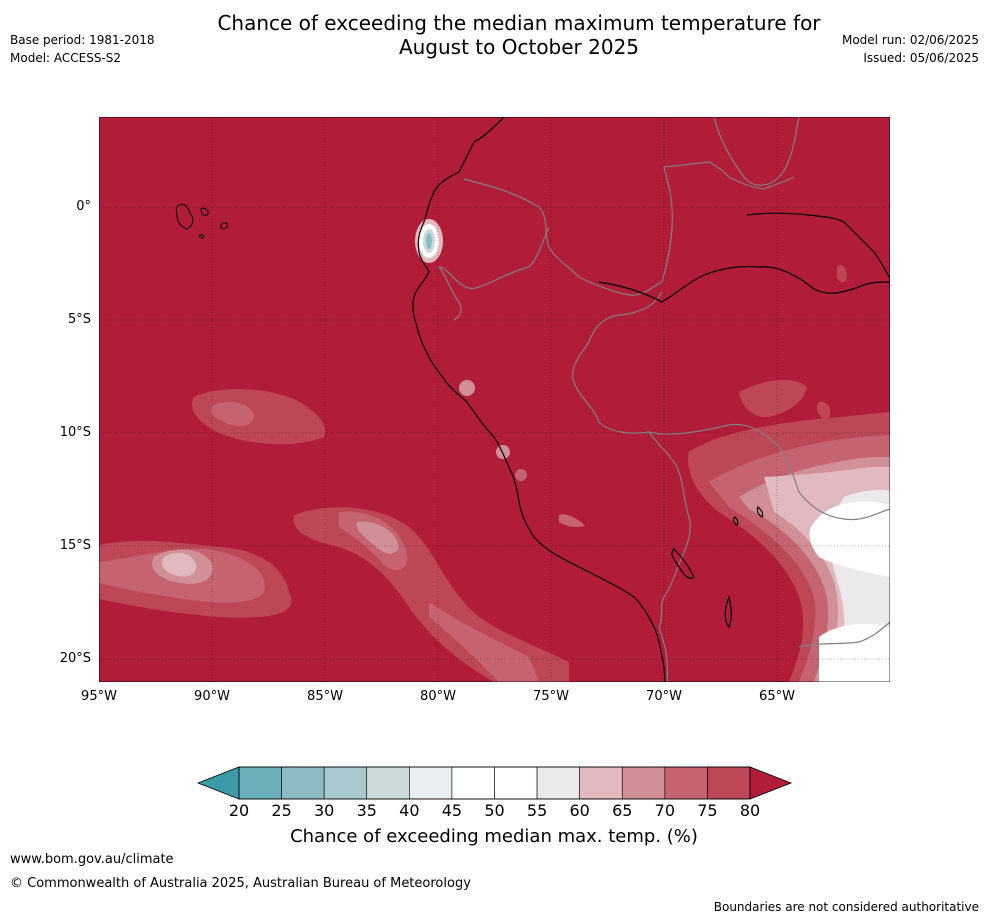  What do you see at coordinates (494, 810) in the screenshot?
I see `colorbar-tick-label: 50` at bounding box center [494, 810].